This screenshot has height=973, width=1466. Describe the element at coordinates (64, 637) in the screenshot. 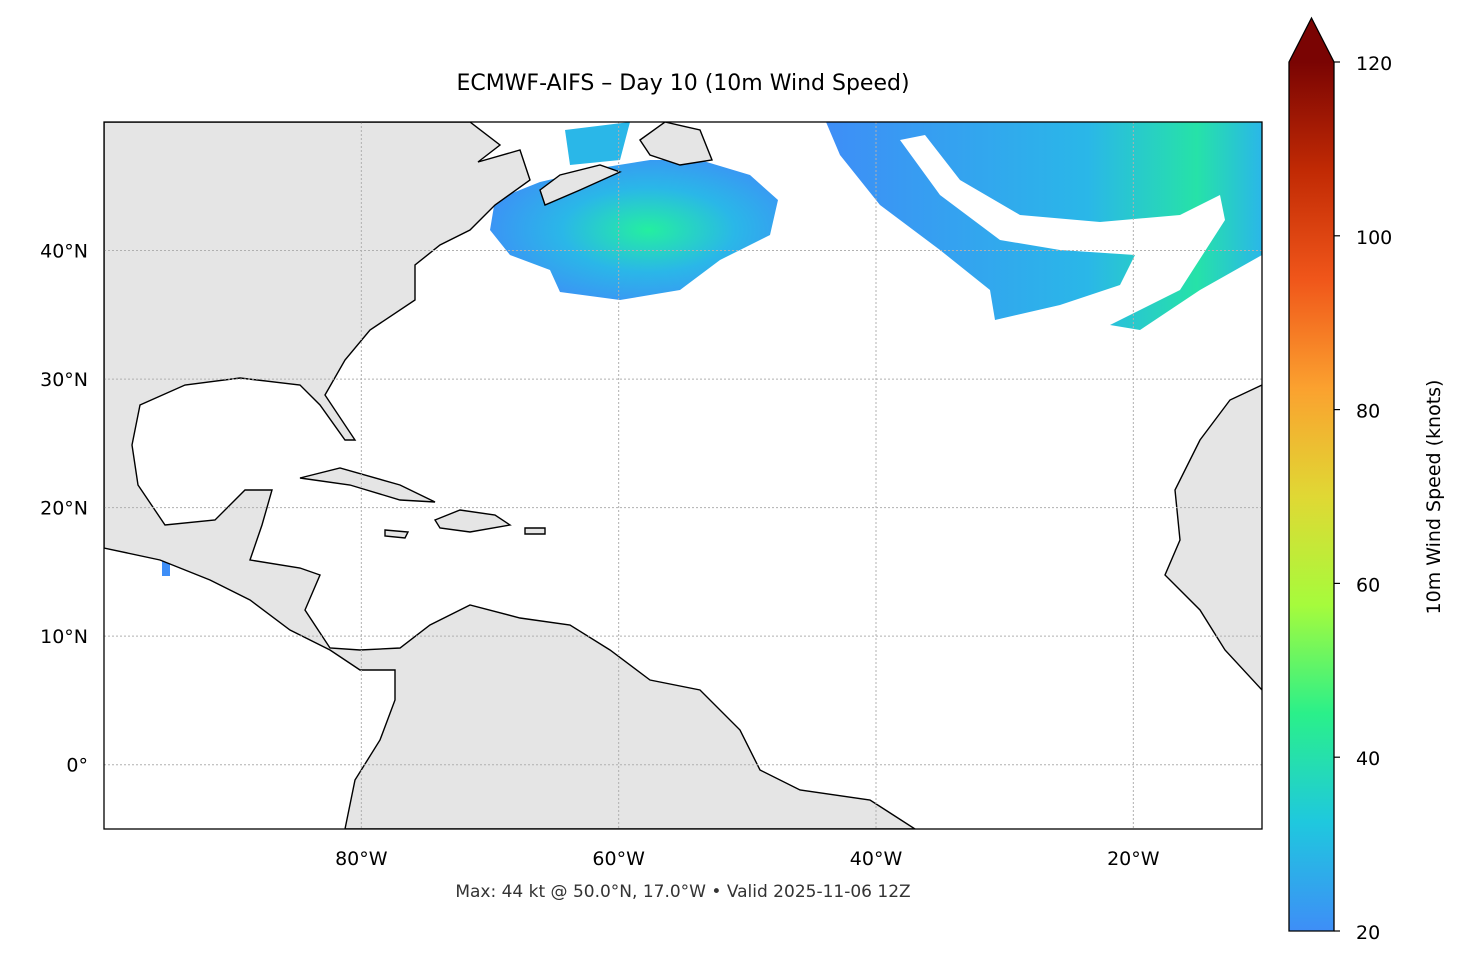

I see `y-tick-label: 10°N` at that location.